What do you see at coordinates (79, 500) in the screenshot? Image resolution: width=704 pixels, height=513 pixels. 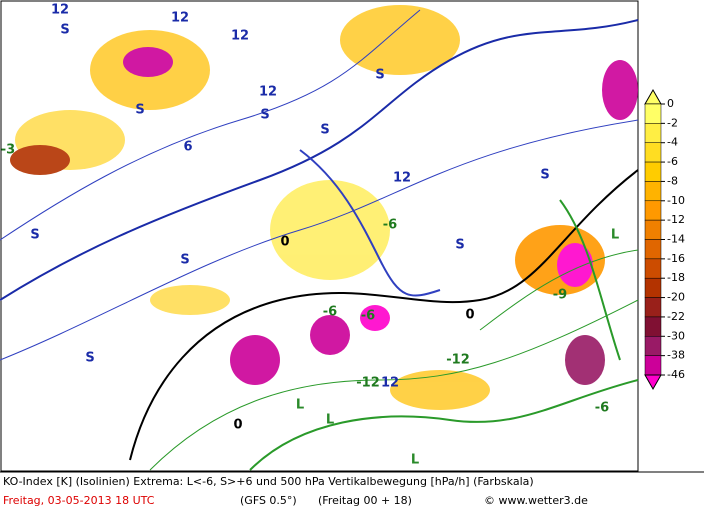 I see `footer-date: Freitag, 03-05-2013 18 UTC` at bounding box center [79, 500].